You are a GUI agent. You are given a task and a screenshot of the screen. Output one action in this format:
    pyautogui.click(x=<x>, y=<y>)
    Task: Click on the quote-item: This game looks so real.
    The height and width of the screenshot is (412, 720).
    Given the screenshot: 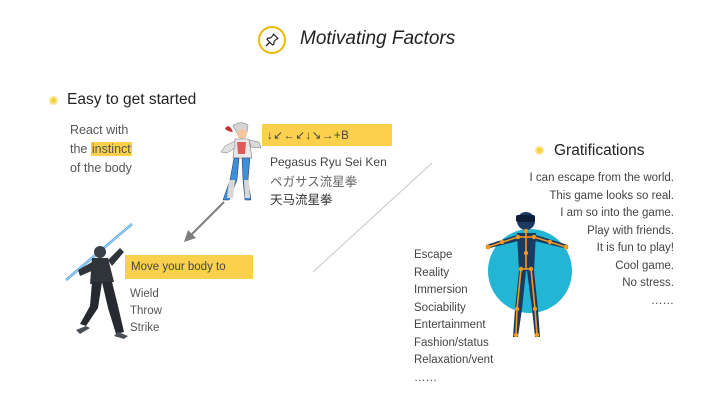 What is the action you would take?
    pyautogui.click(x=611, y=195)
    